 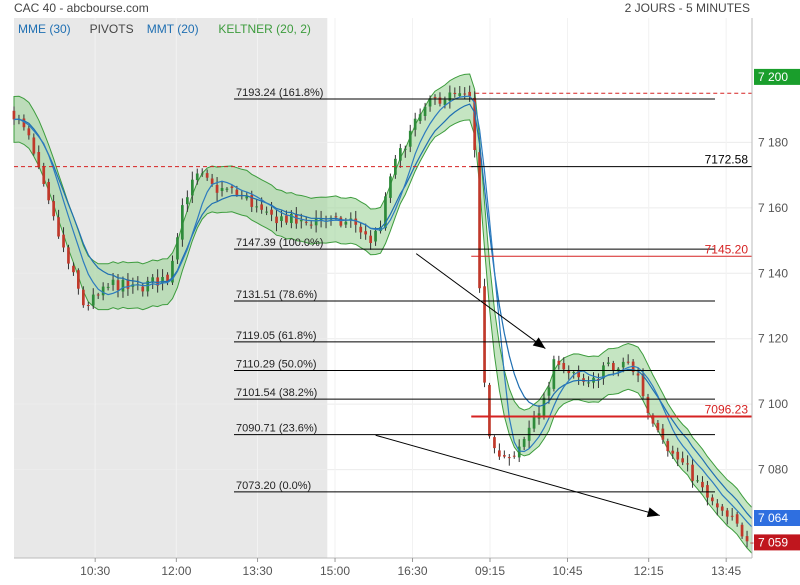 I want to click on pivot-label: 7096.23, so click(x=727, y=410).